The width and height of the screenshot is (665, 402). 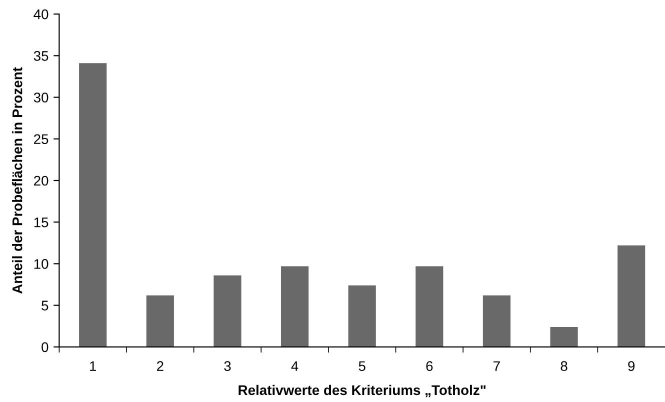 What do you see at coordinates (227, 366) in the screenshot?
I see `x-tick-label: 3` at bounding box center [227, 366].